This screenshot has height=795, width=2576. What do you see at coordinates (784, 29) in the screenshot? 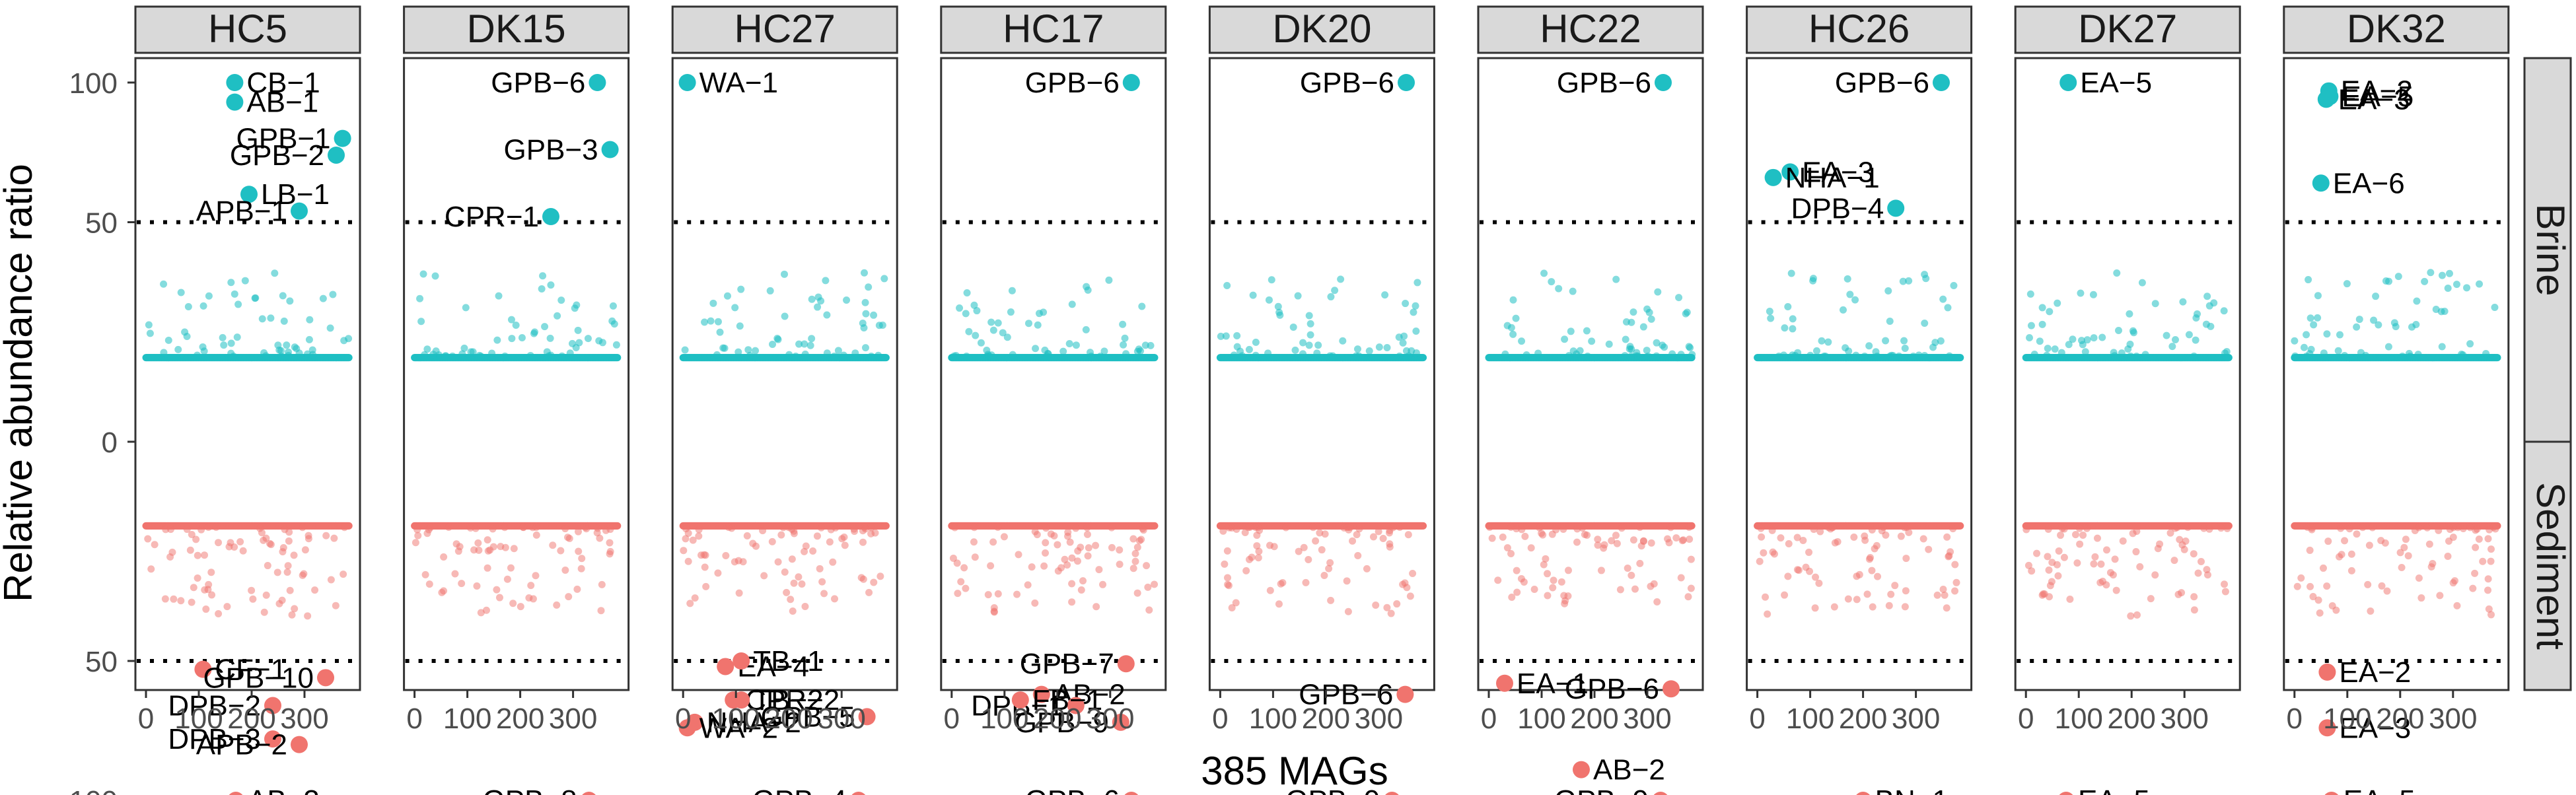
I see `panel-strip` at bounding box center [784, 29].